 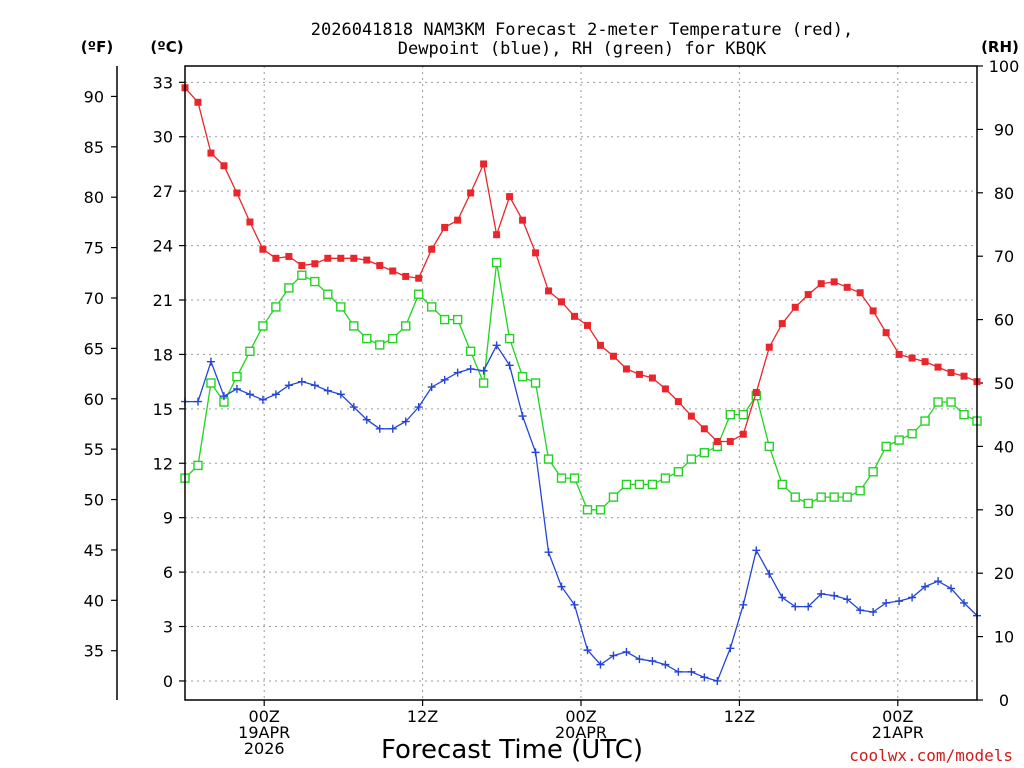 I want to click on rh-tick-label: 10, so click(x=1004, y=637).